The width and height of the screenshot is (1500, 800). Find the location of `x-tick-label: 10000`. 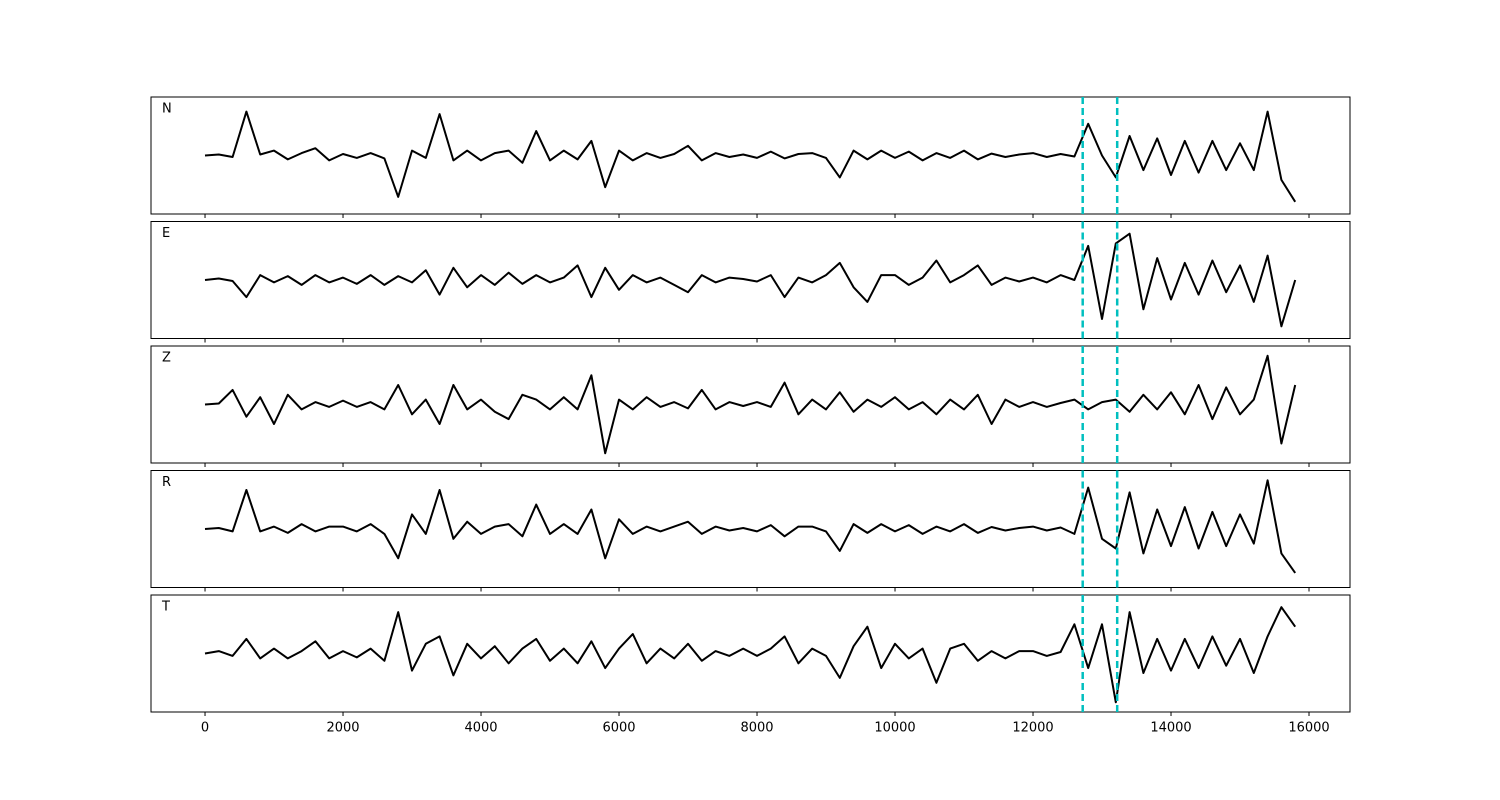

x-tick-label: 10000 is located at coordinates (894, 728).